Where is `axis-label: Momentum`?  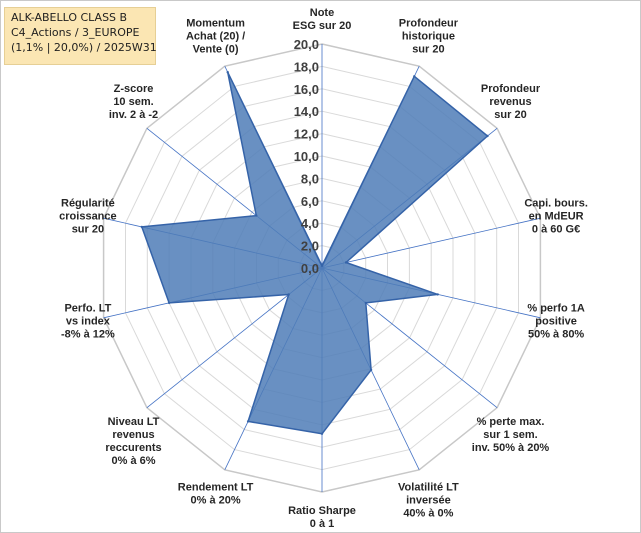 axis-label: Momentum is located at coordinates (215, 23).